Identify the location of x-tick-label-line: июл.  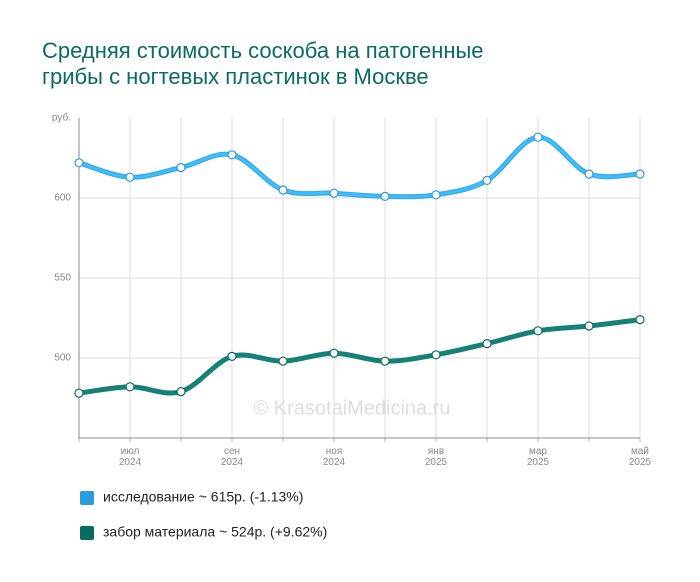
(130, 451).